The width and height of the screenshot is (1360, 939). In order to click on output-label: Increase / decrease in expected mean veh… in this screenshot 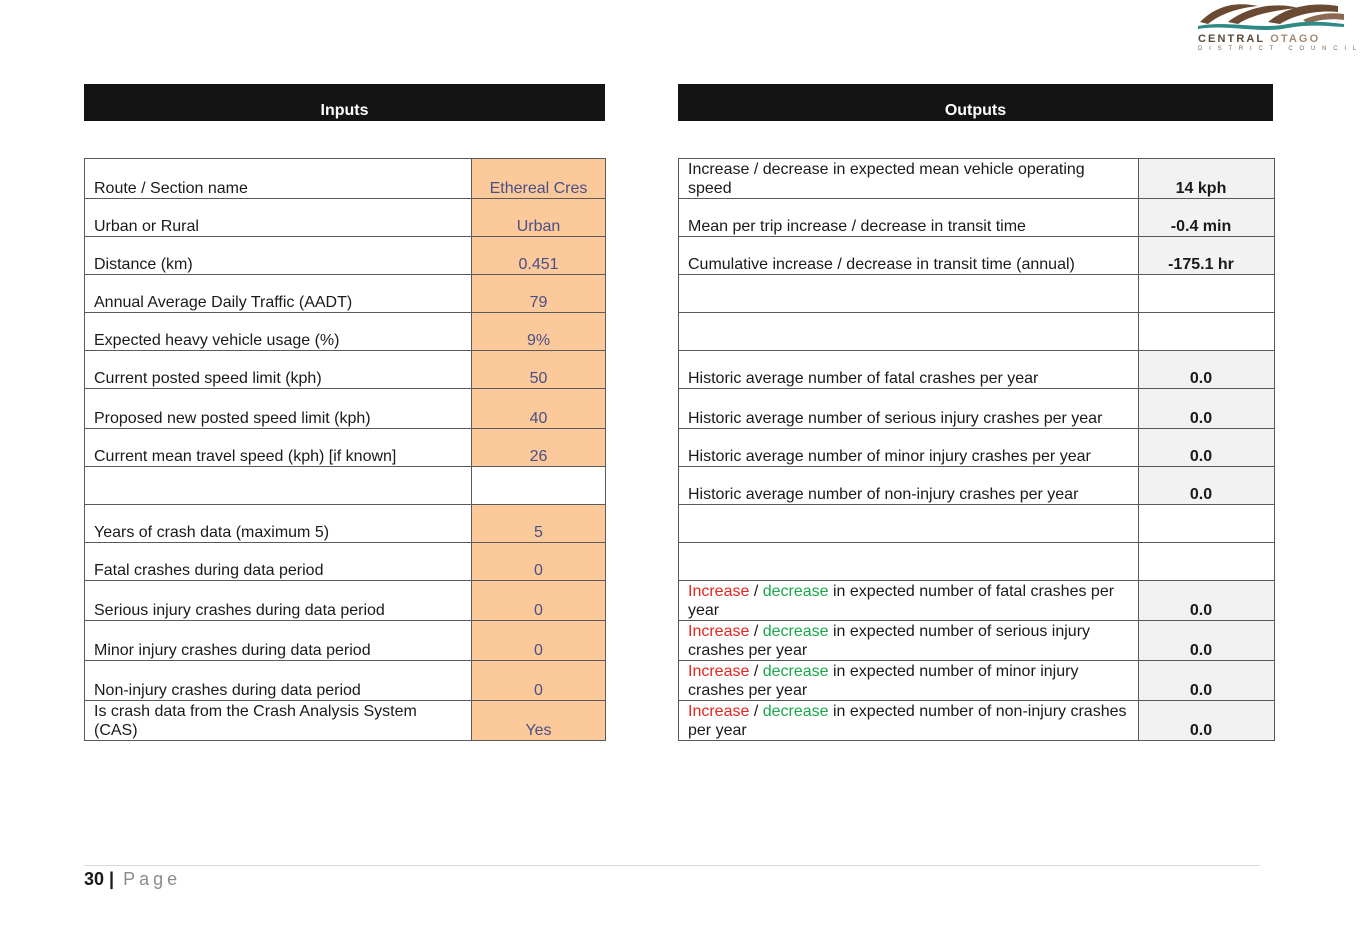, I will do `click(908, 178)`.